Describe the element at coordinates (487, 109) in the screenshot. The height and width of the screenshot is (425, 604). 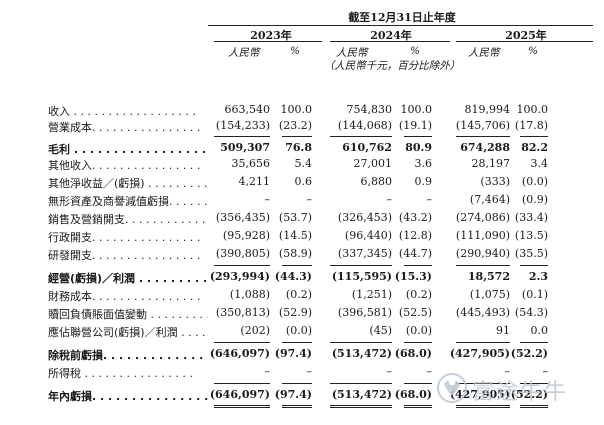
I see `amount-cell: 819,994` at that location.